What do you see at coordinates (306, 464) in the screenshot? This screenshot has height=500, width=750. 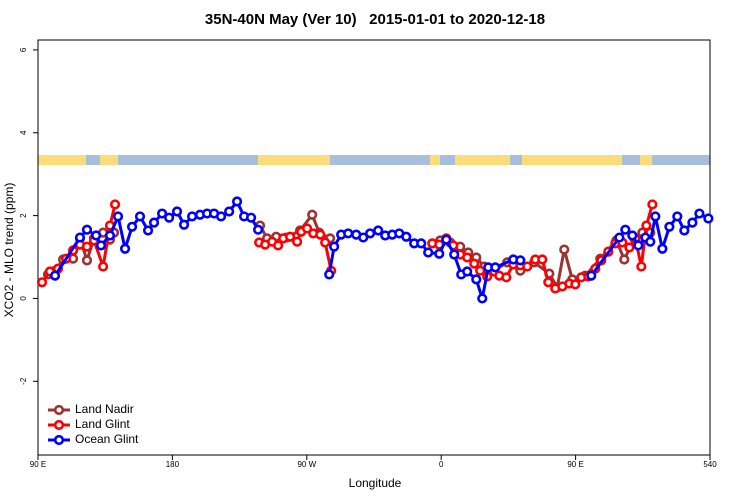 I see `x-tick-label: 90 W` at bounding box center [306, 464].